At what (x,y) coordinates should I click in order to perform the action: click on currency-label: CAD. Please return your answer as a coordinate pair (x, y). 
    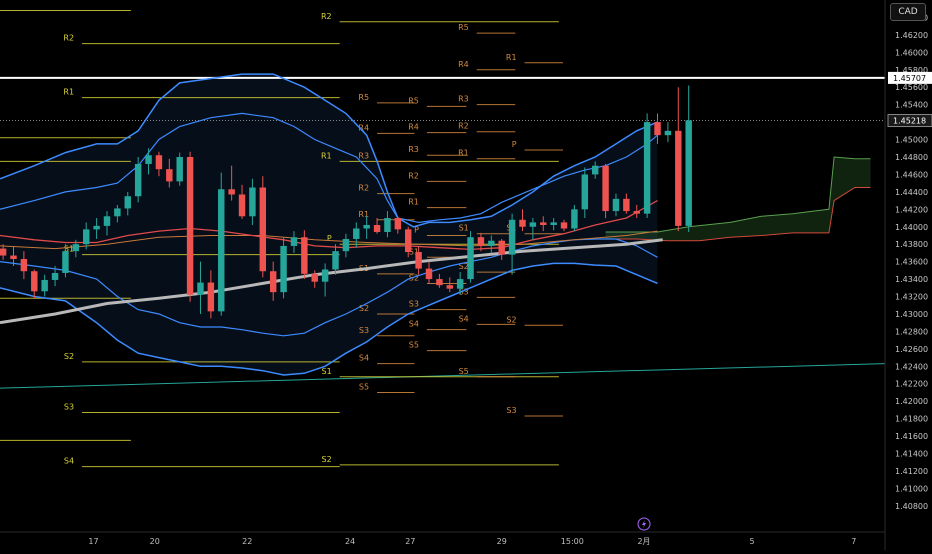
    Looking at the image, I should click on (908, 12).